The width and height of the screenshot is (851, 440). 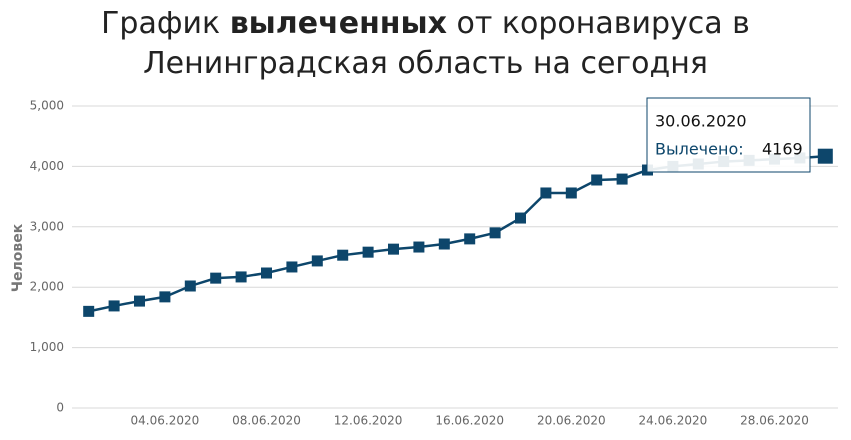 What do you see at coordinates (673, 421) in the screenshot?
I see `x-tick-label: 24.06.2020` at bounding box center [673, 421].